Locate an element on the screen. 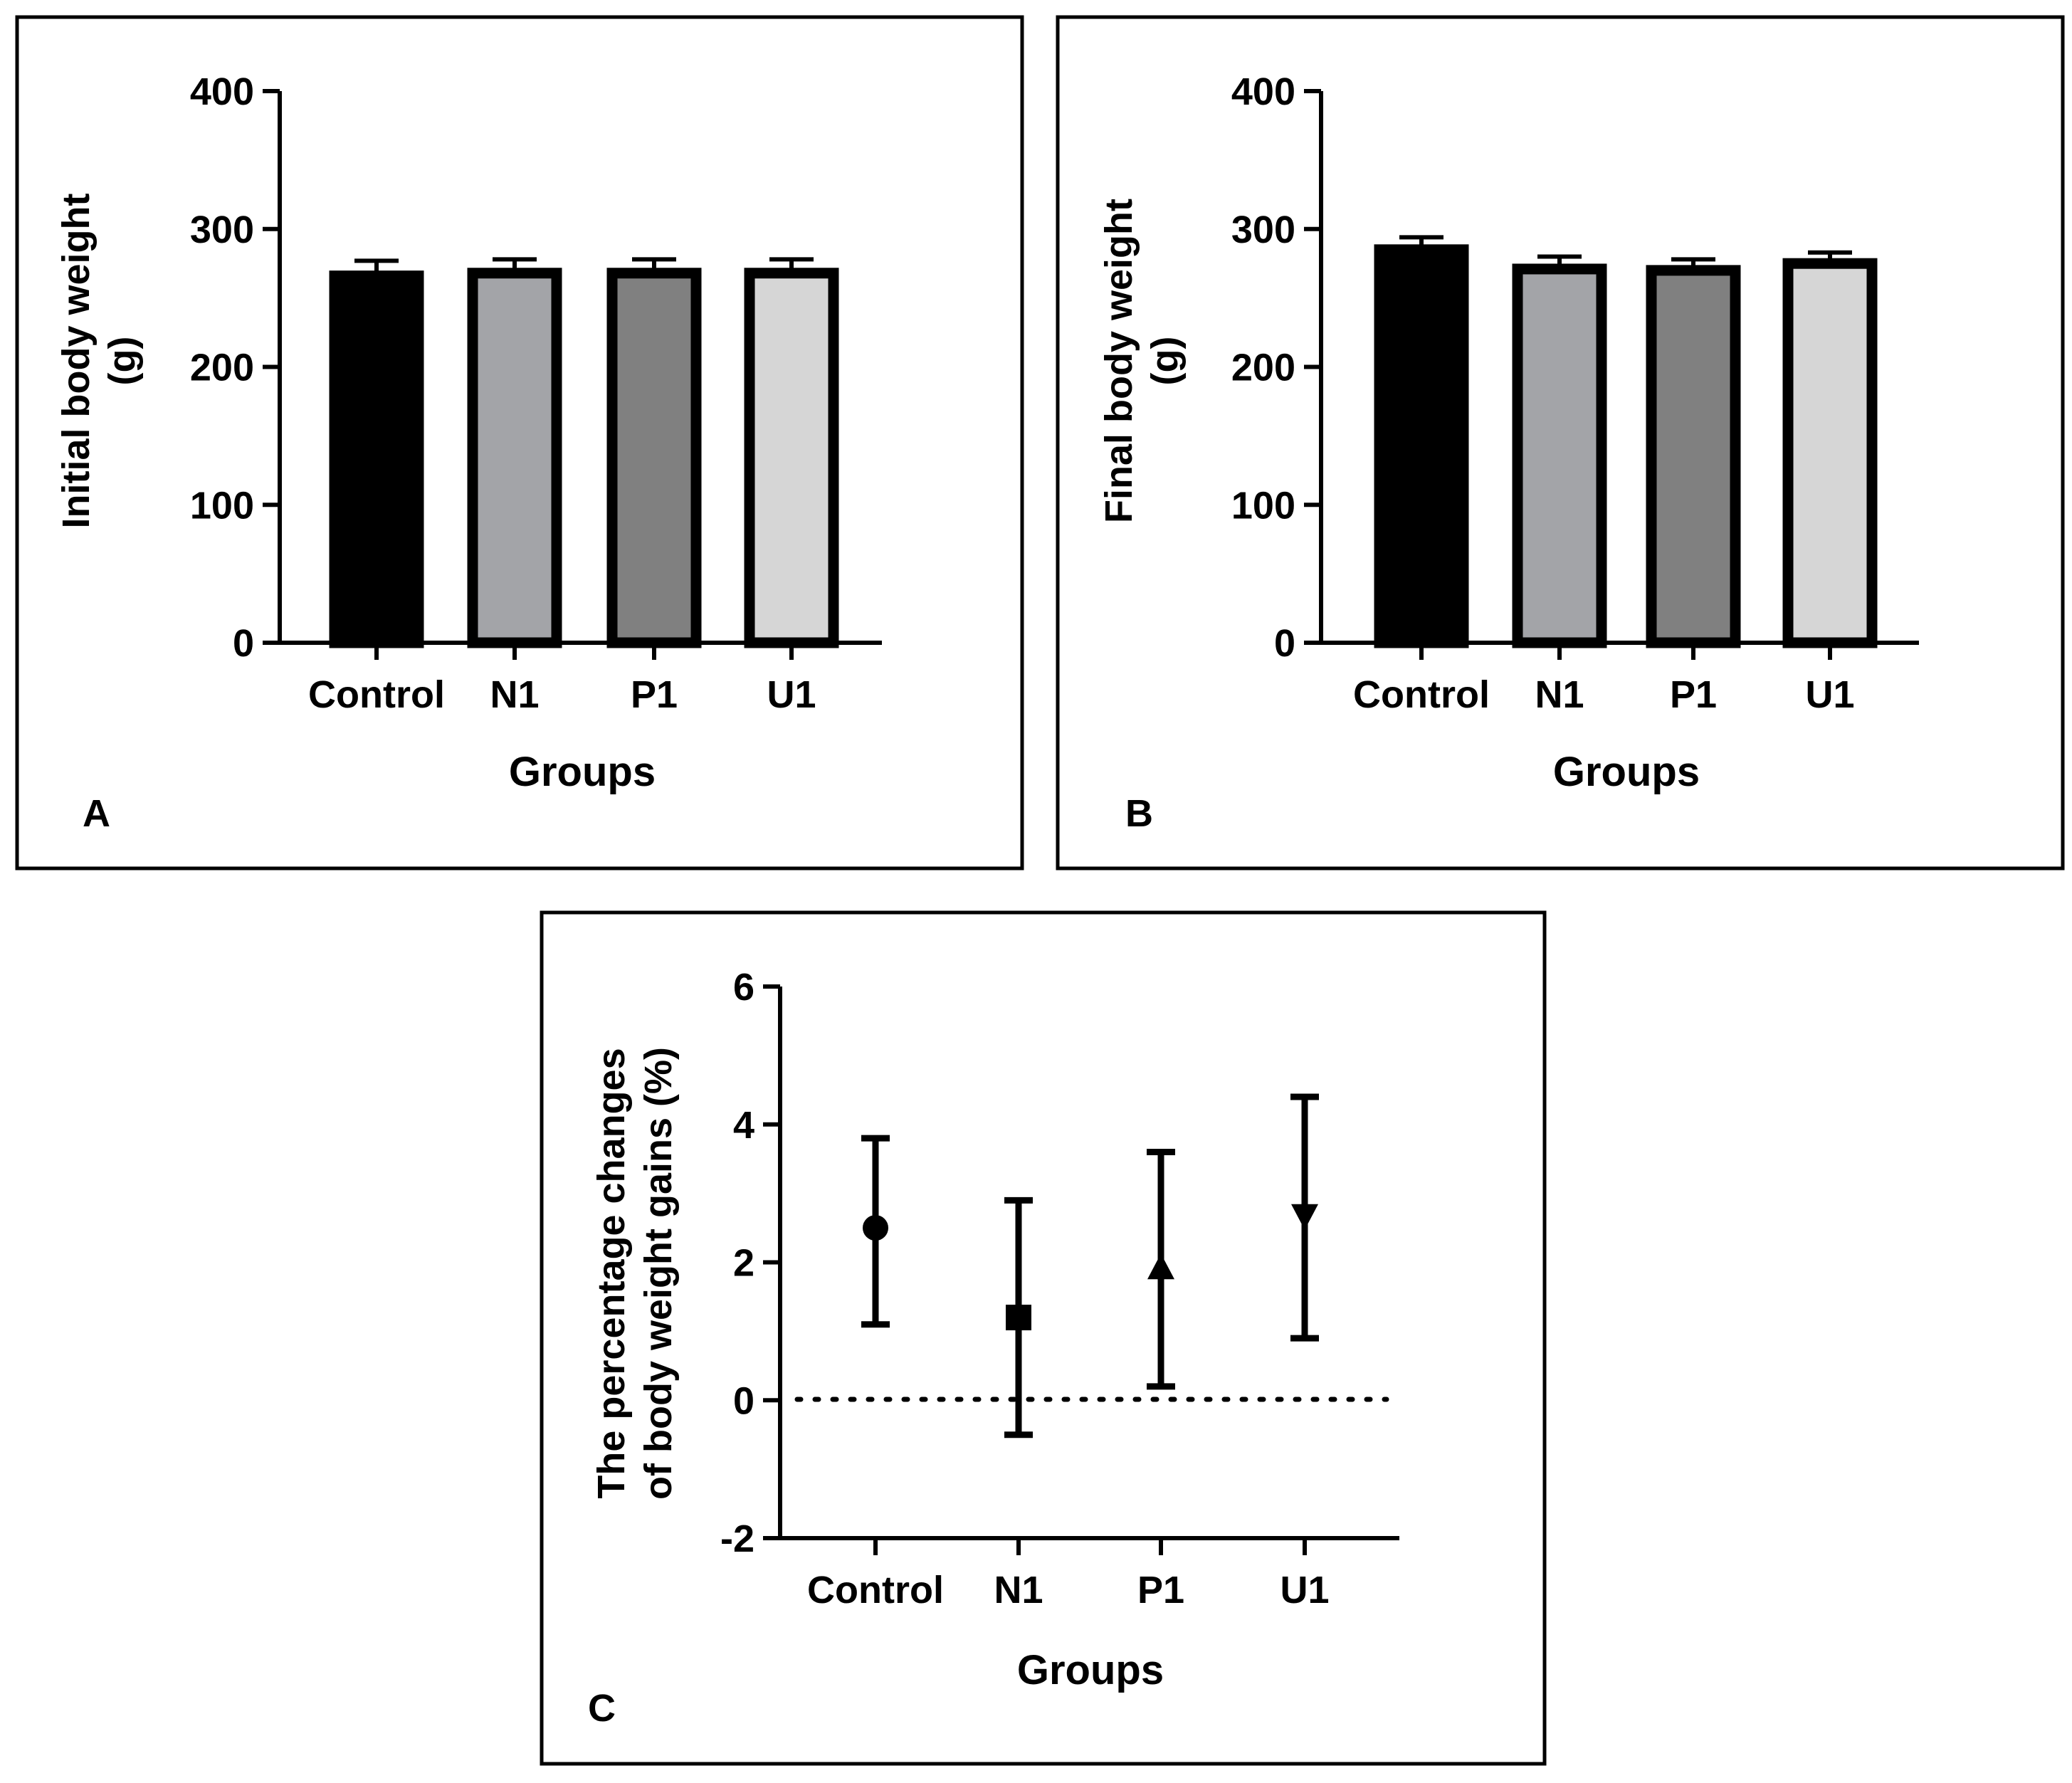 This screenshot has height=1783, width=2072. panel-b-bar-n1 is located at coordinates (1559, 455).